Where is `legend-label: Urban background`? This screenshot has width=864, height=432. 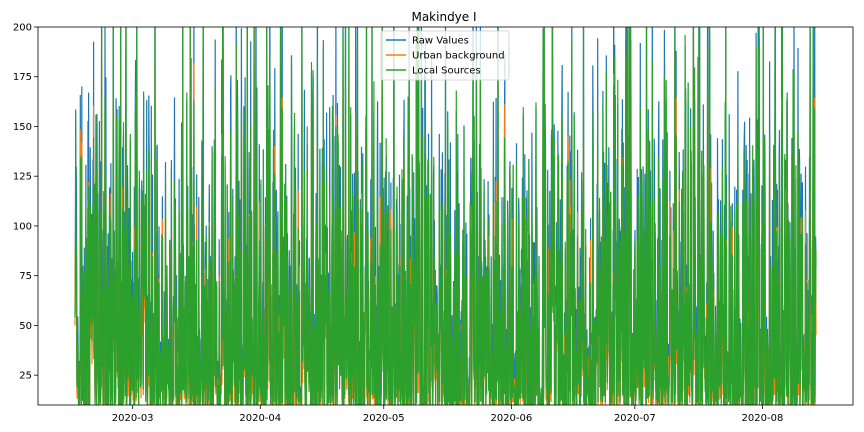 legend-label: Urban background is located at coordinates (458, 56).